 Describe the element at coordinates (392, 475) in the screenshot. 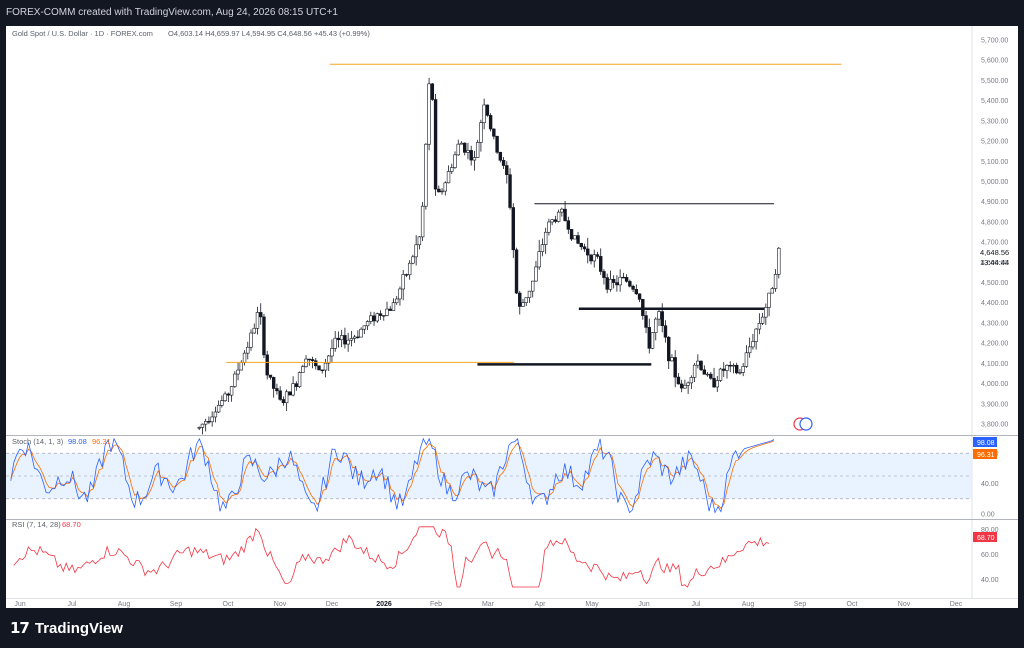

I see `stoch-k-line` at that location.